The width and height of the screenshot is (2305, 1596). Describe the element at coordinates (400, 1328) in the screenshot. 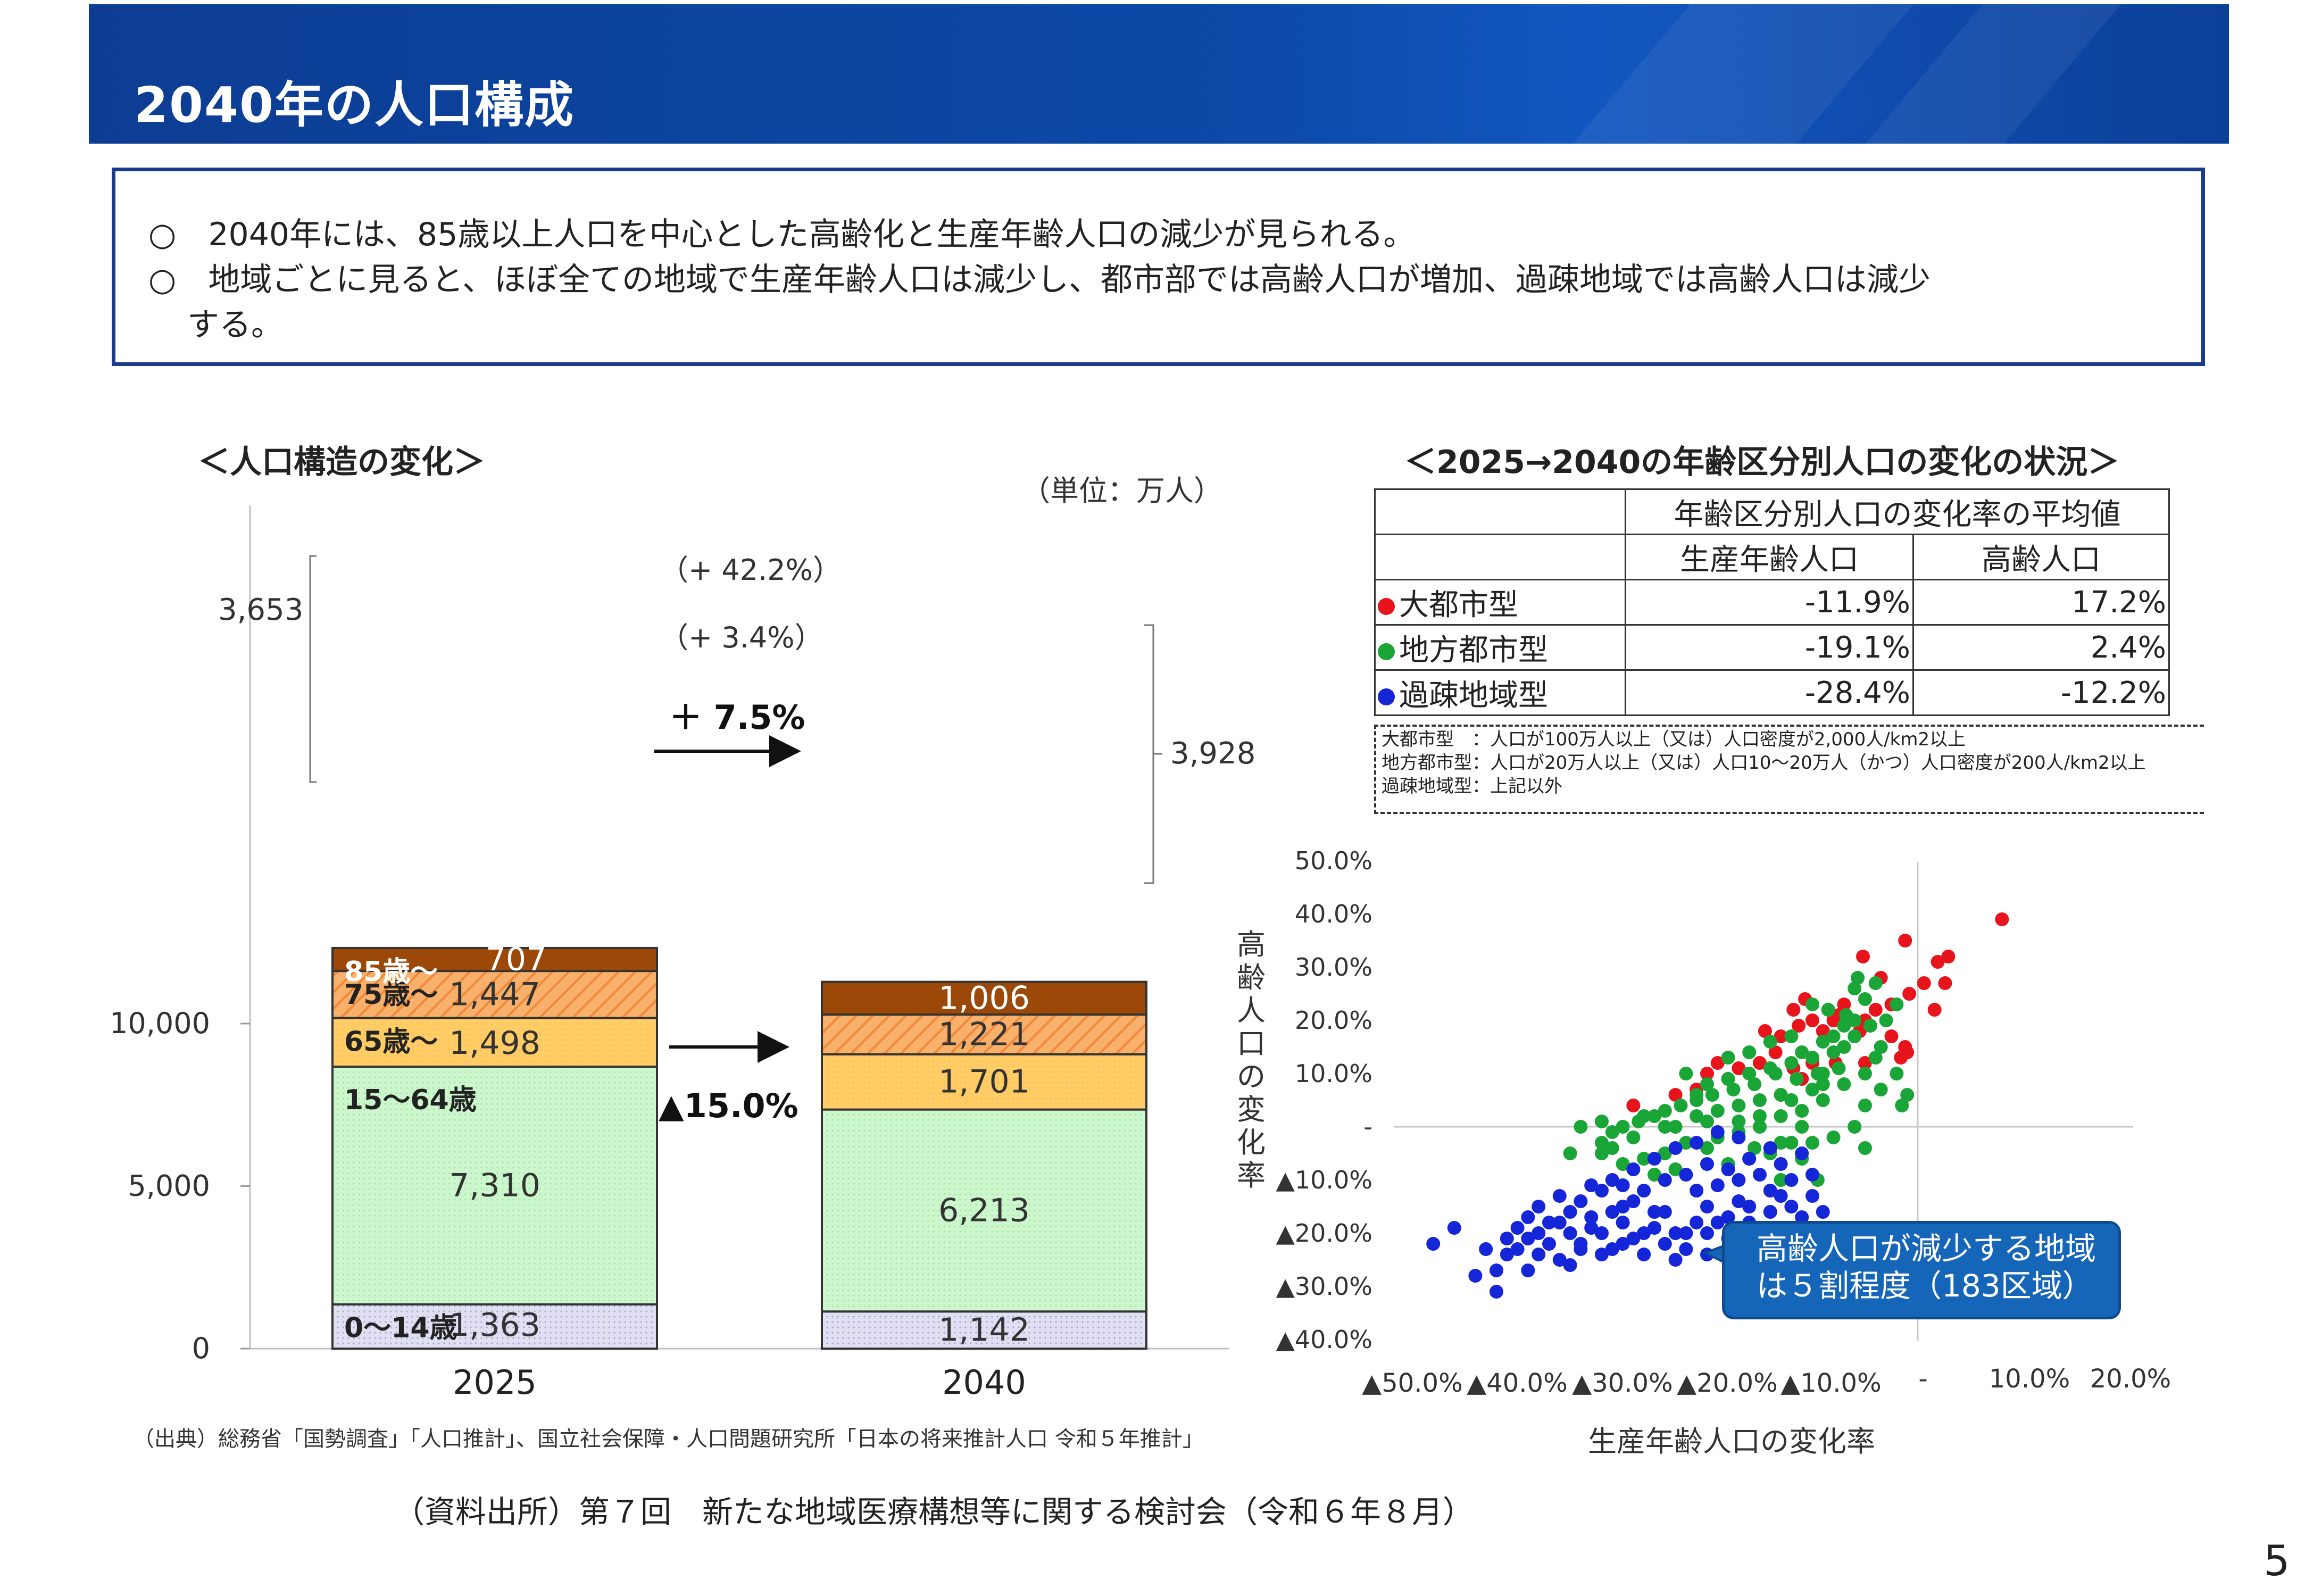

I see `bar-age-label: 0〜14歳` at that location.